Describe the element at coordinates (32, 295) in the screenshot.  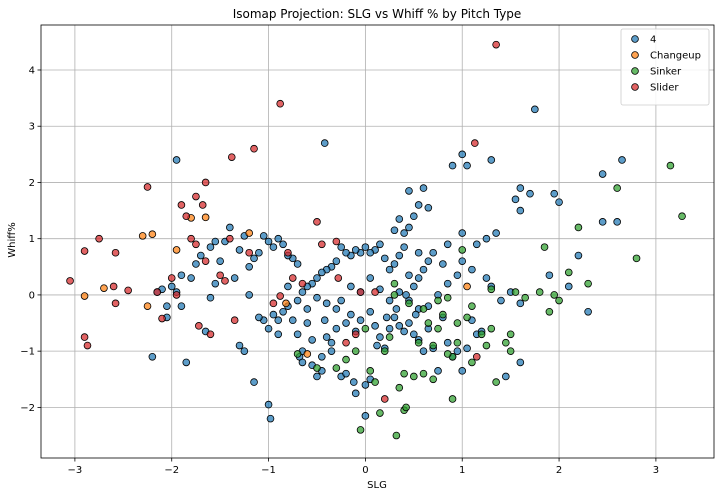
I see `y-tick-label: 0` at that location.